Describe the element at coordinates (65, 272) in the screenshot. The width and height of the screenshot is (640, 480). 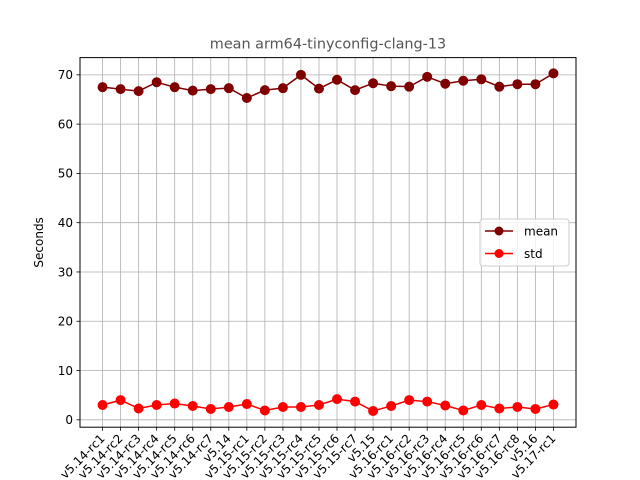
I see `y-tick-label: 30` at that location.